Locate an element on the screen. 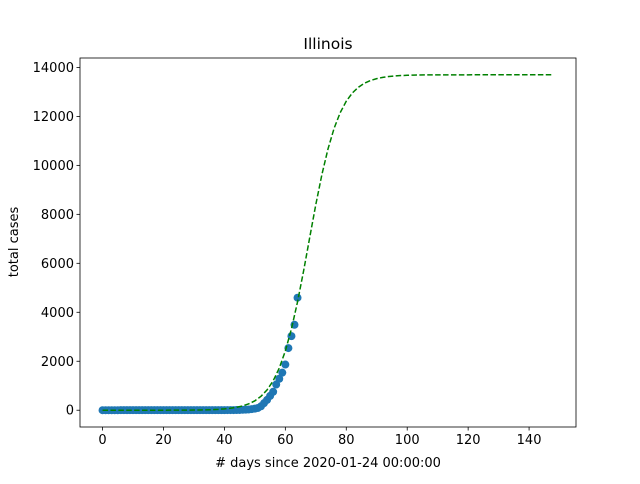 This screenshot has width=640, height=484. y-tick-label: 6000 is located at coordinates (57, 264).